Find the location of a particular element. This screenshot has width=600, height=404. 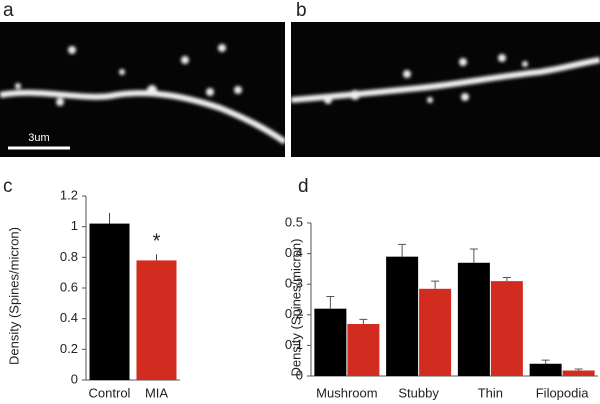

y-tick-label: 0.8 is located at coordinates (69, 256).